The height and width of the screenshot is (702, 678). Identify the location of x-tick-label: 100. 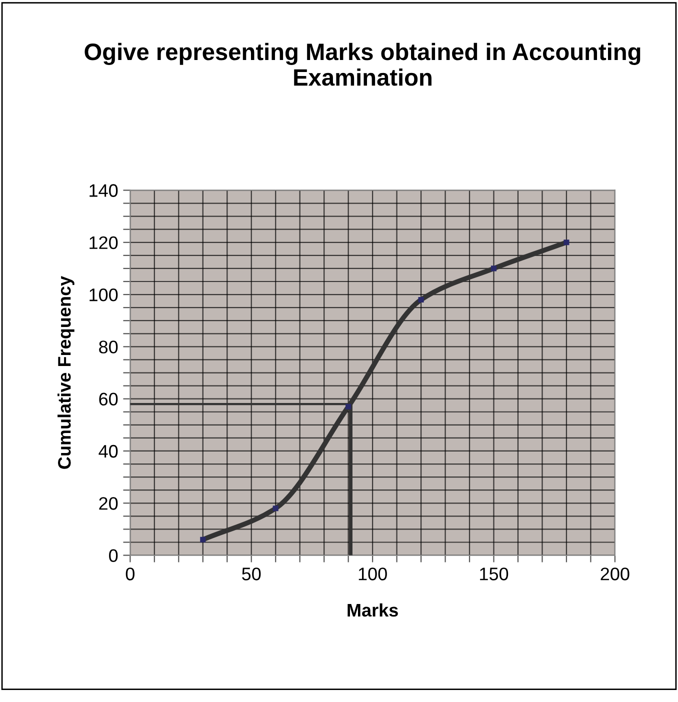
(372, 574).